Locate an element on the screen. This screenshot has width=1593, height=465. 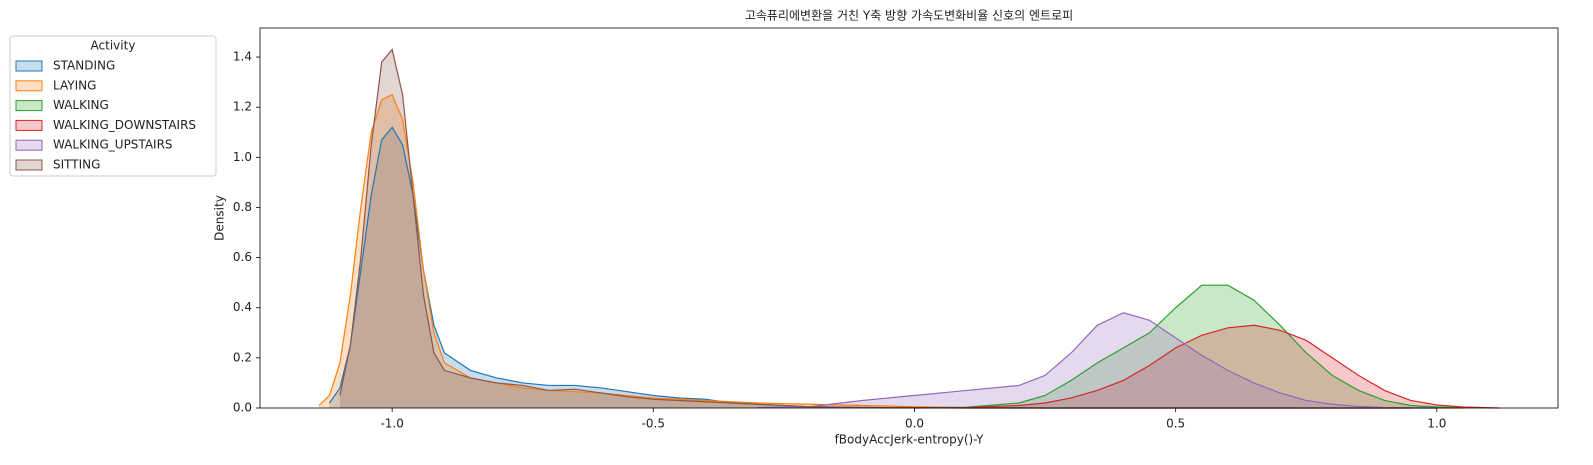
x-tick-label: 1.0 is located at coordinates (1436, 424).